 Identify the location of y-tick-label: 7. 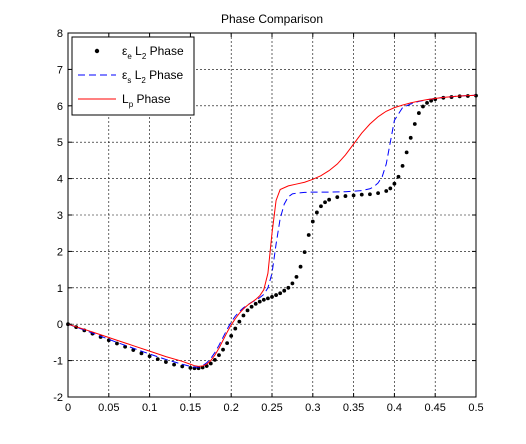
(60, 70).